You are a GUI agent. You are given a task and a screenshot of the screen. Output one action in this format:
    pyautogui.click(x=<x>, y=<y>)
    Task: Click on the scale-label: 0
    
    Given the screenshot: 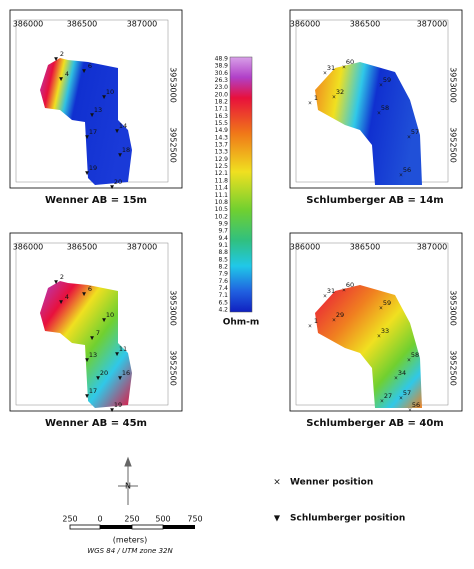 What is the action you would take?
    pyautogui.click(x=99, y=519)
    